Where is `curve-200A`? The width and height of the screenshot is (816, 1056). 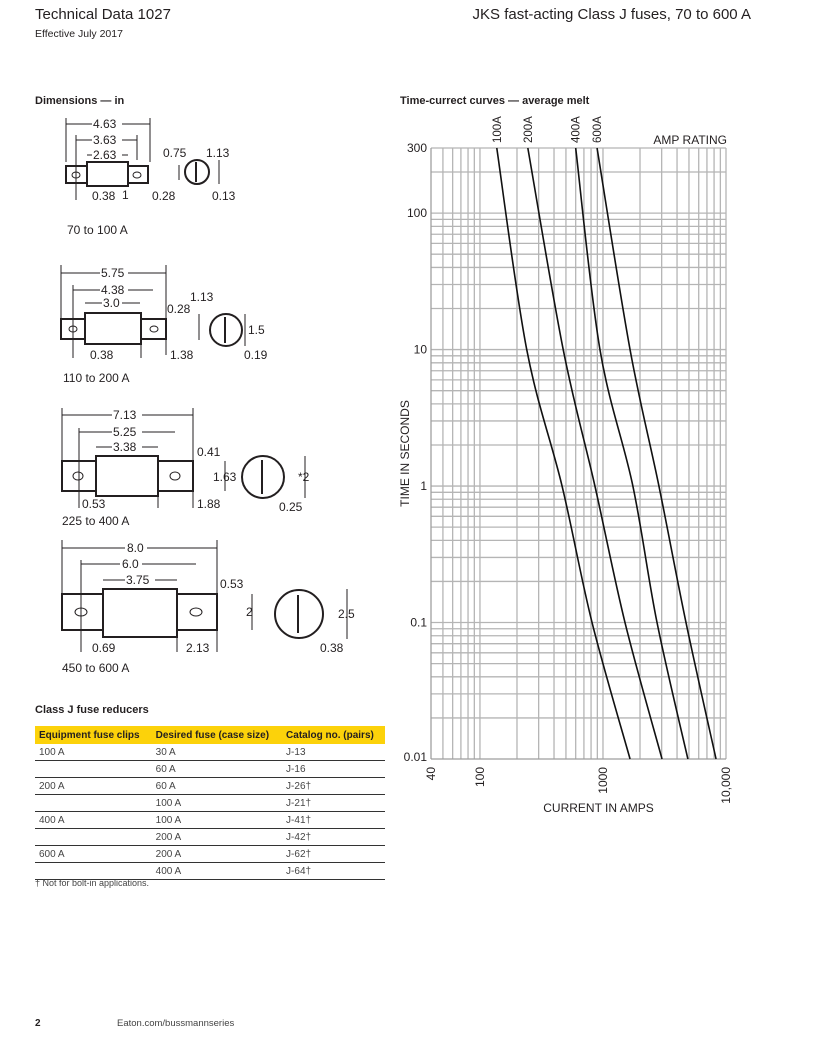
curve-200A is located at coordinates (595, 453).